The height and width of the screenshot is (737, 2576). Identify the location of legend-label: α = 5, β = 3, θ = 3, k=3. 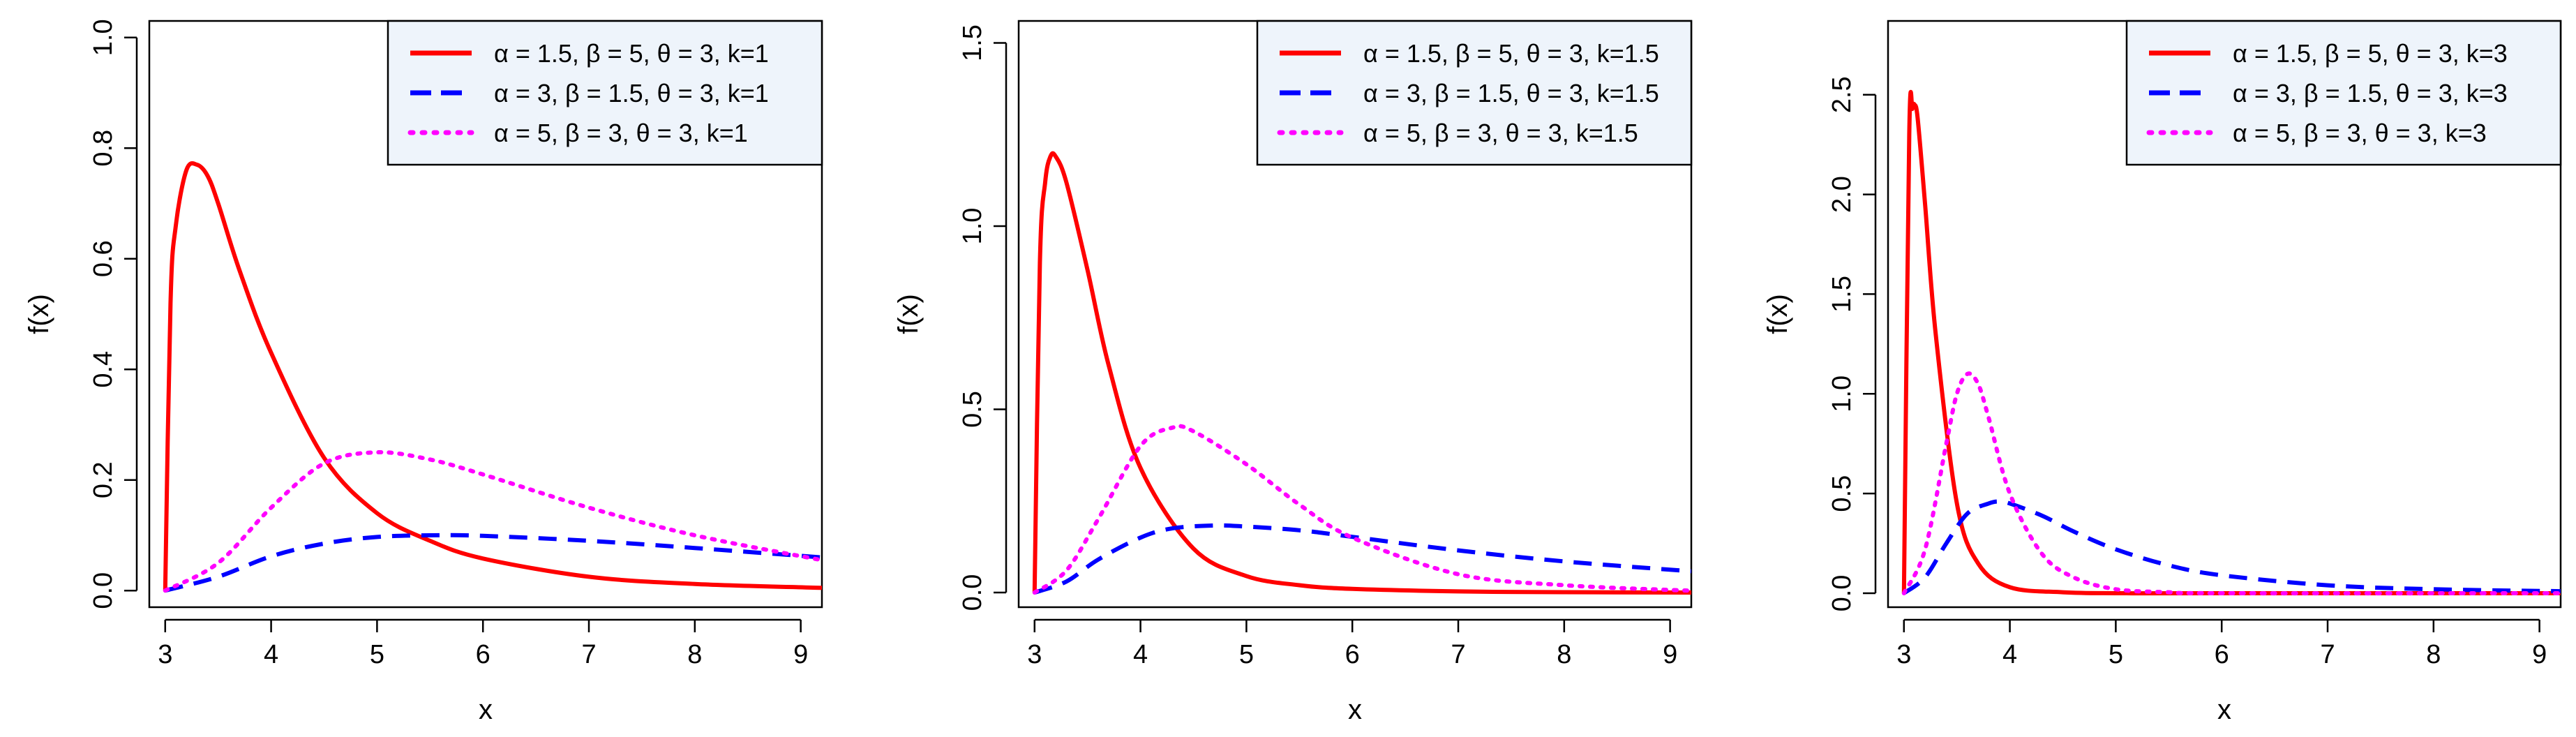
(2360, 133).